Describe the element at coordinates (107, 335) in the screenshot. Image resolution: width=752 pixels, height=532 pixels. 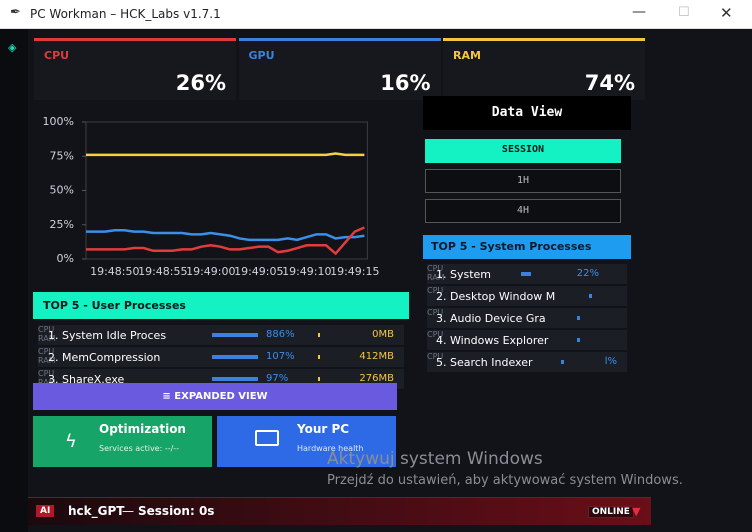
I see `process-name: 1. System Idle Proces` at that location.